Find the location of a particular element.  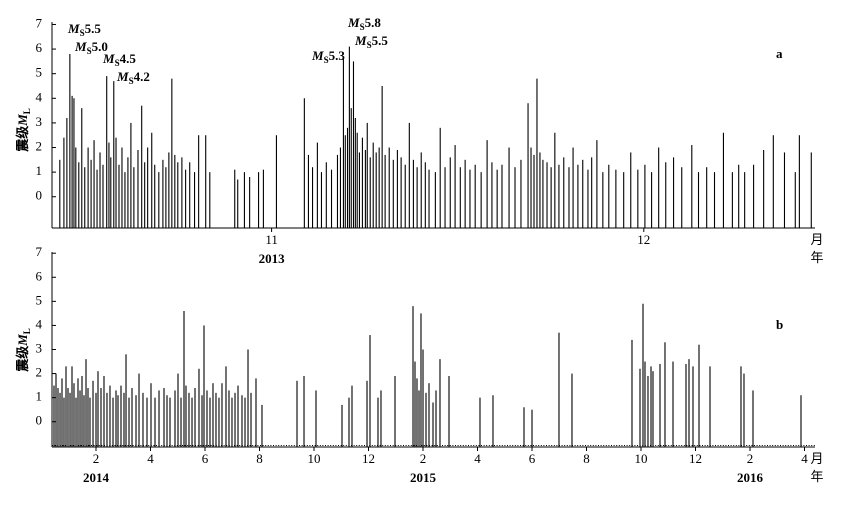

annotation-text: 5.0 is located at coordinates (100, 46).